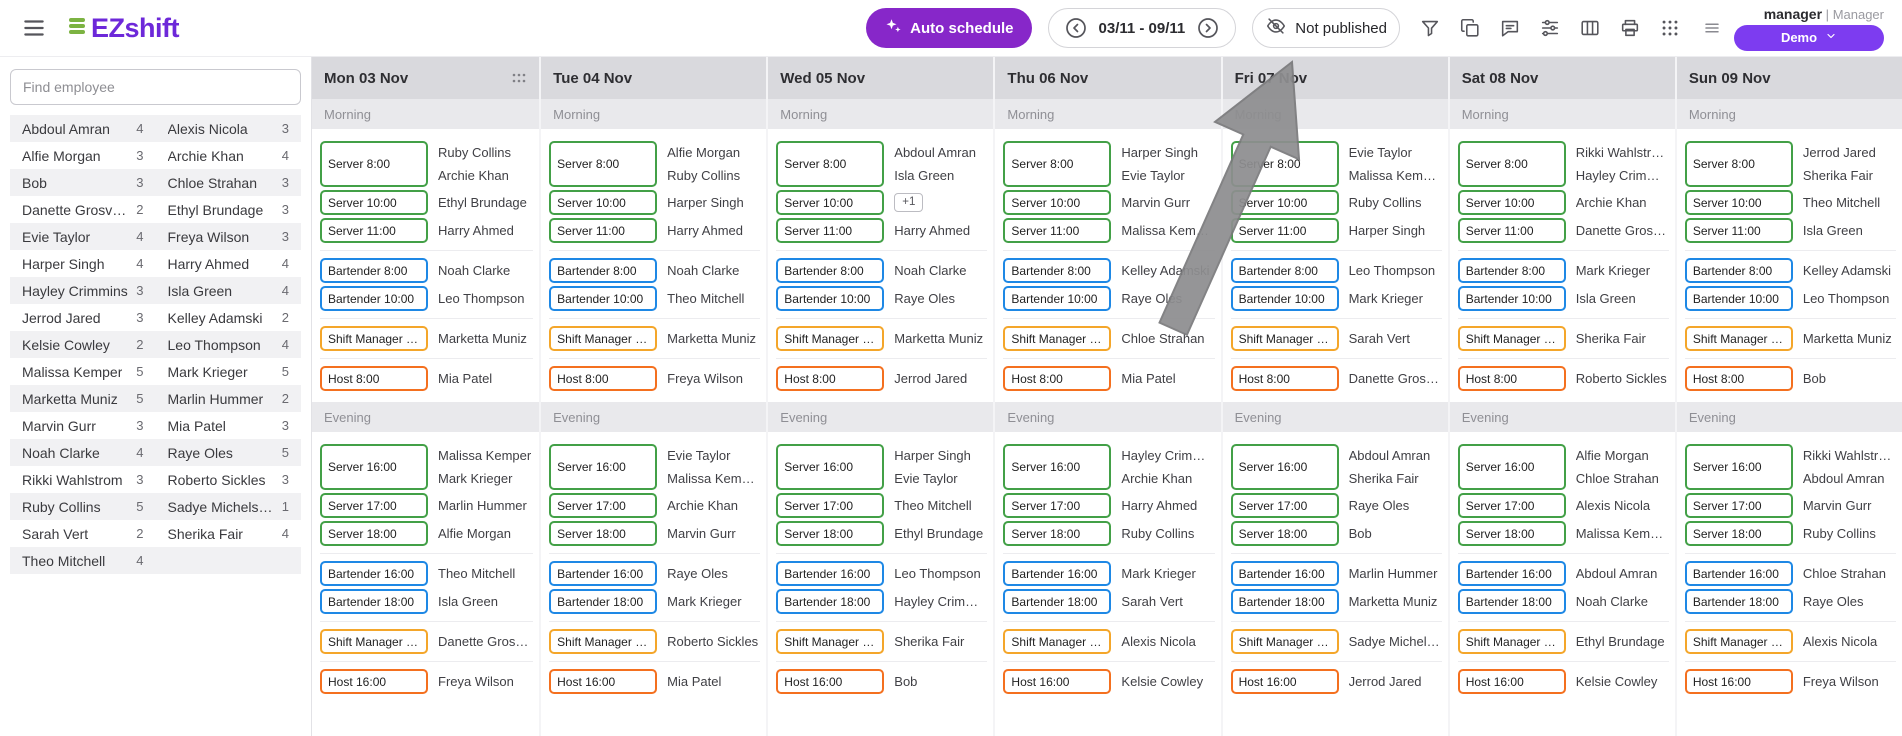 The width and height of the screenshot is (1902, 736). Describe the element at coordinates (229, 290) in the screenshot. I see `employee-item: Isla Green 4` at that location.